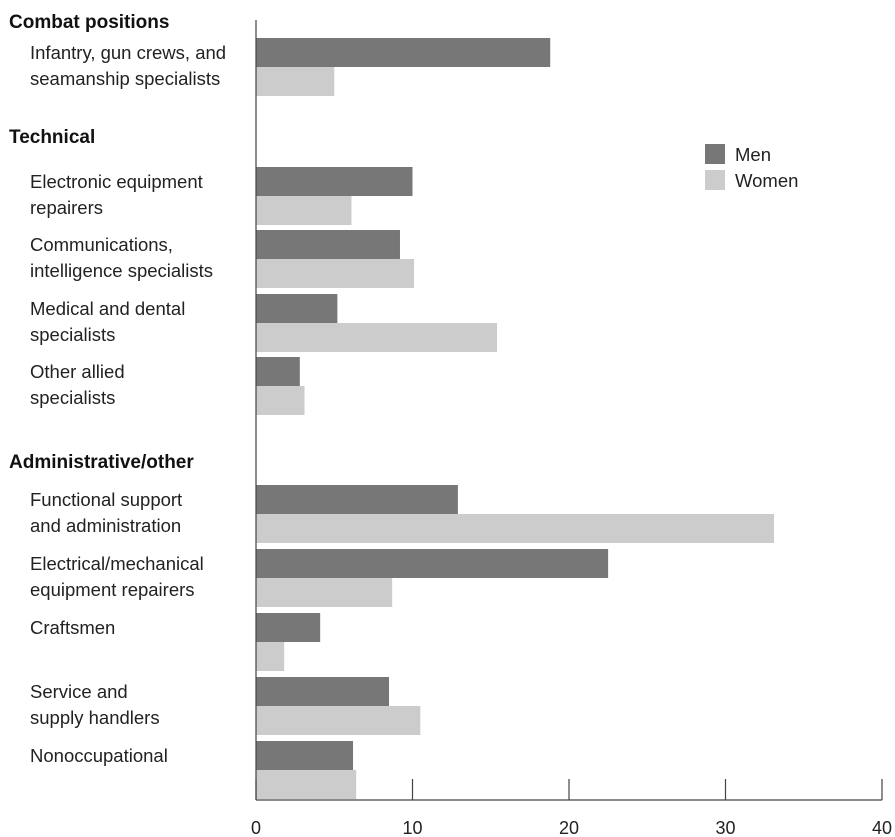 This screenshot has height=837, width=895. Describe the element at coordinates (753, 154) in the screenshot. I see `legend-label-men: Men` at that location.